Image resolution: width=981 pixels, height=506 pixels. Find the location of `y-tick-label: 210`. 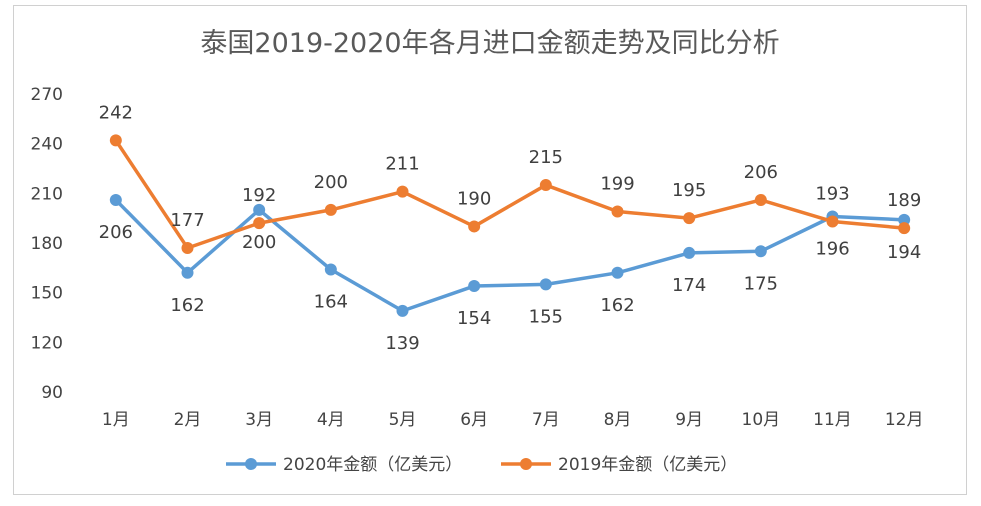

y-tick-label: 210 is located at coordinates (47, 194).